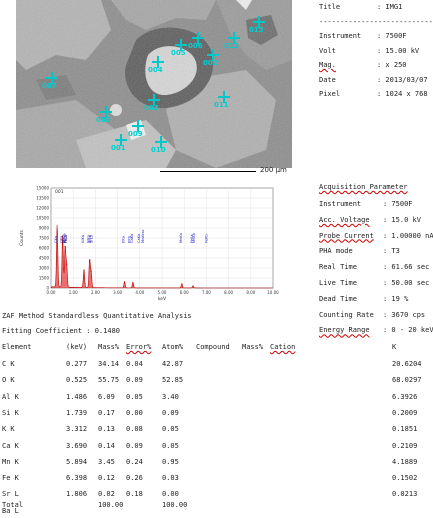 The image size is (433, 518). What do you see at coordinates (162, 292) in the screenshot?
I see `x-tick-label: 5.00` at bounding box center [162, 292].